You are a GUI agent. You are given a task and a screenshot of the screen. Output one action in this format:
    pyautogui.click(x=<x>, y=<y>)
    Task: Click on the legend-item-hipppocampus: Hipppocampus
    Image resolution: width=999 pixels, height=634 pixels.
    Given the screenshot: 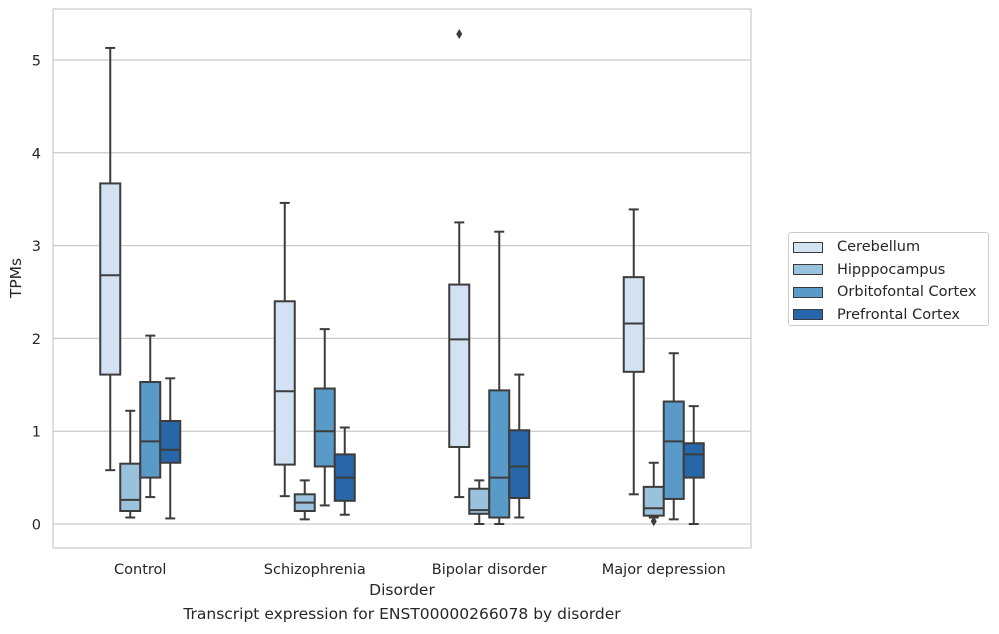 What is the action you would take?
    pyautogui.click(x=890, y=270)
    